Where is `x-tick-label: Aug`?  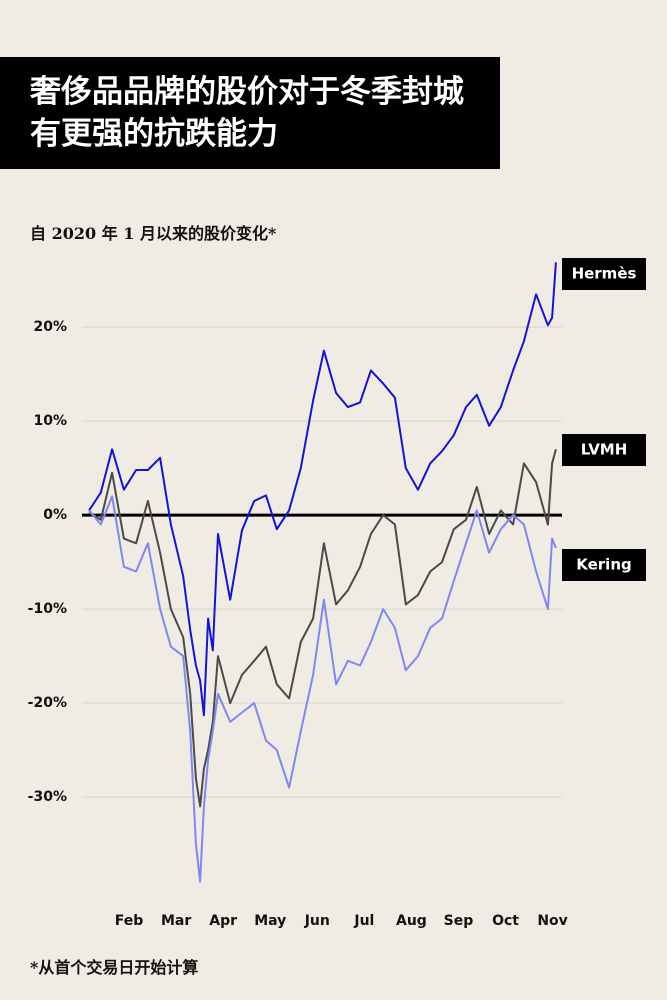
x-tick-label: Aug is located at coordinates (411, 921).